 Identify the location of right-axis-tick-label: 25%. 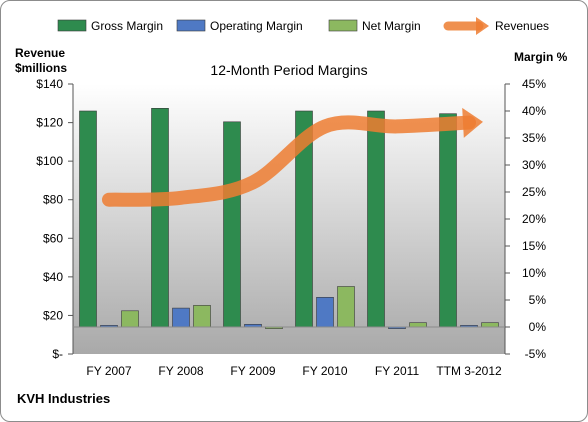
(534, 192).